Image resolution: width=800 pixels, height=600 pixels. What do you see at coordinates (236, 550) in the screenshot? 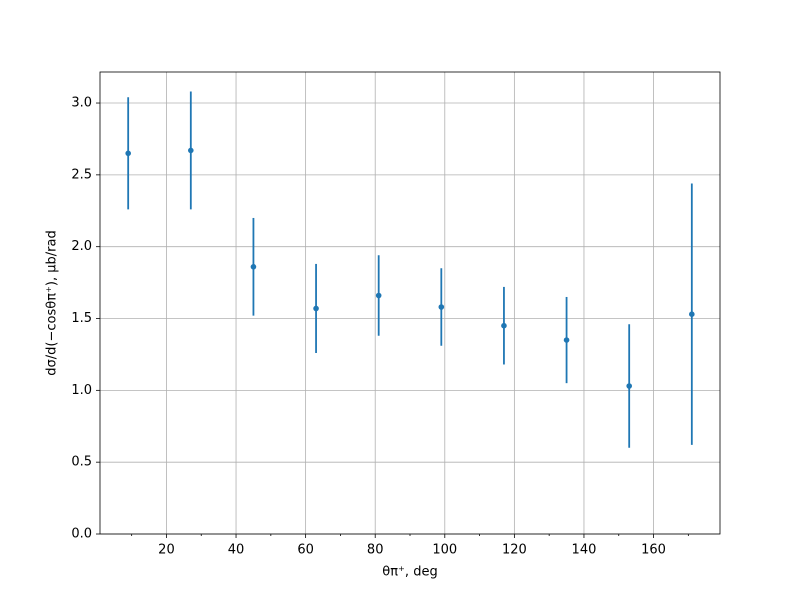
I see `x-tick-label: 40` at bounding box center [236, 550].